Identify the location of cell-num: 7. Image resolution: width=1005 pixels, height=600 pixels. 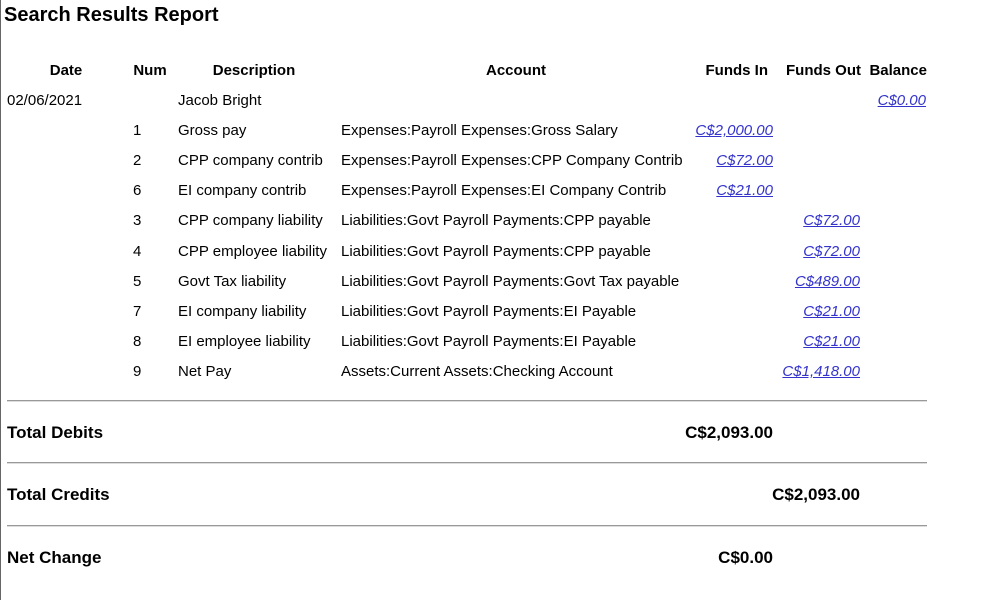
(137, 311).